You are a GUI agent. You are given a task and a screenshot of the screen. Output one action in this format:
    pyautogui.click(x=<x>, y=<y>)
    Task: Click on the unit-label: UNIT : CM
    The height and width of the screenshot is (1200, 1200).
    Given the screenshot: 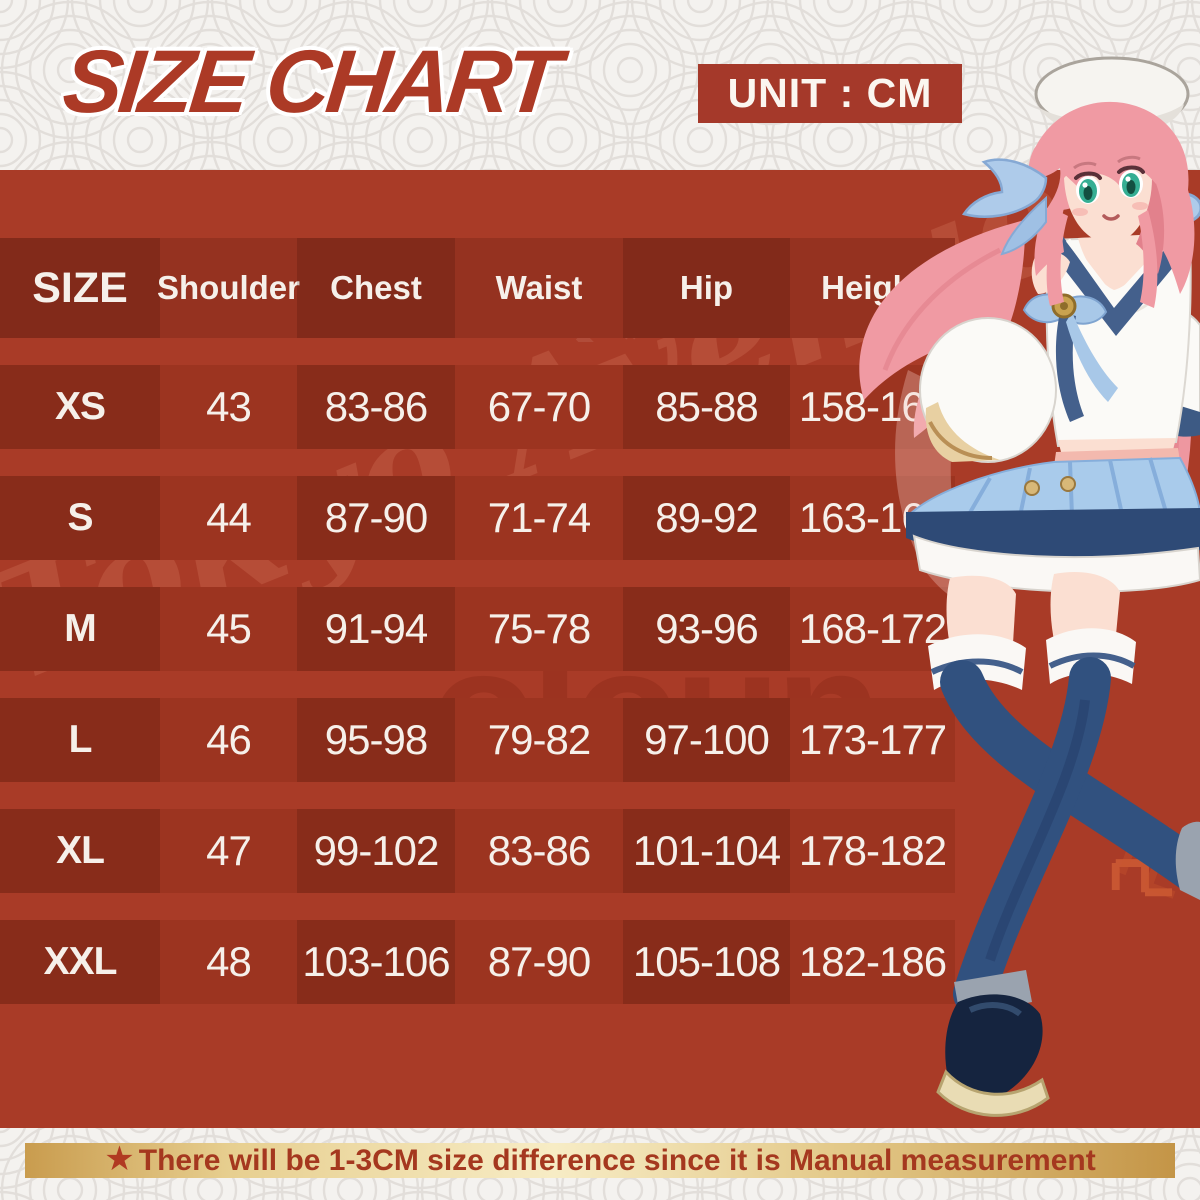 What is the action you would take?
    pyautogui.click(x=830, y=93)
    